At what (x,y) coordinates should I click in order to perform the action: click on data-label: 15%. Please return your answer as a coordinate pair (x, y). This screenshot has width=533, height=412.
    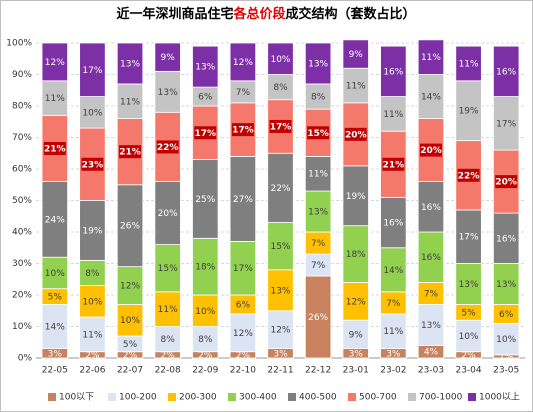
    Looking at the image, I should click on (168, 269).